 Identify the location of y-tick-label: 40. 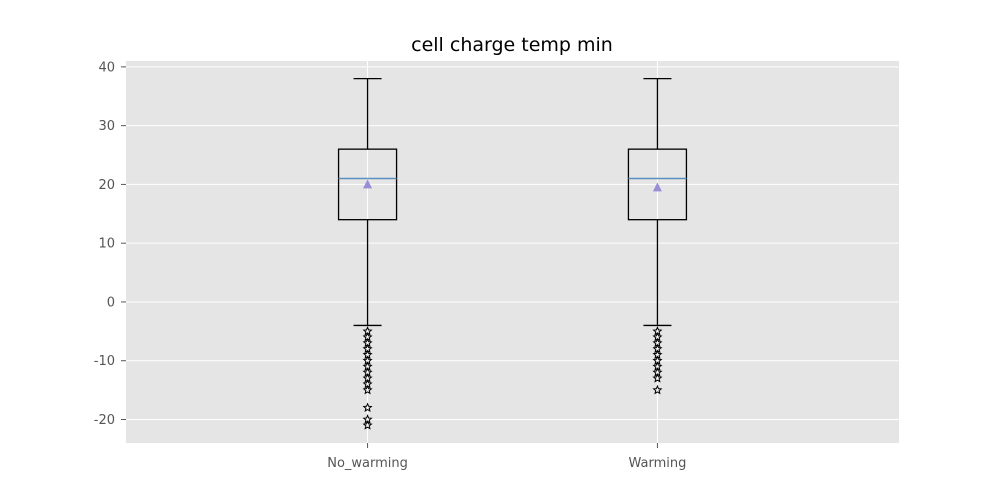
(106, 67).